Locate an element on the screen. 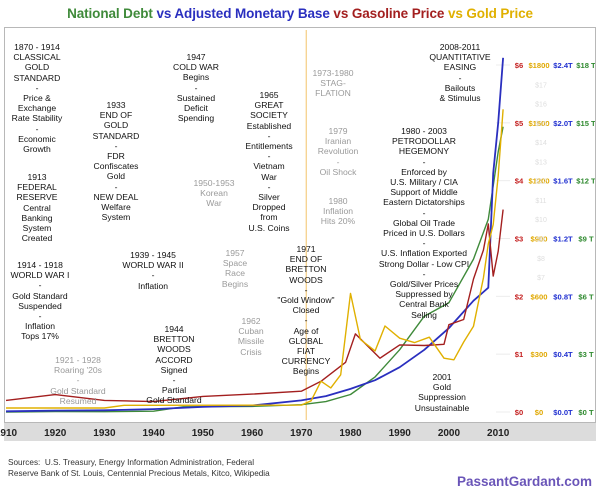 Image resolution: width=600 pixels, height=500 pixels. title-national-debt: National Debt is located at coordinates (110, 13).